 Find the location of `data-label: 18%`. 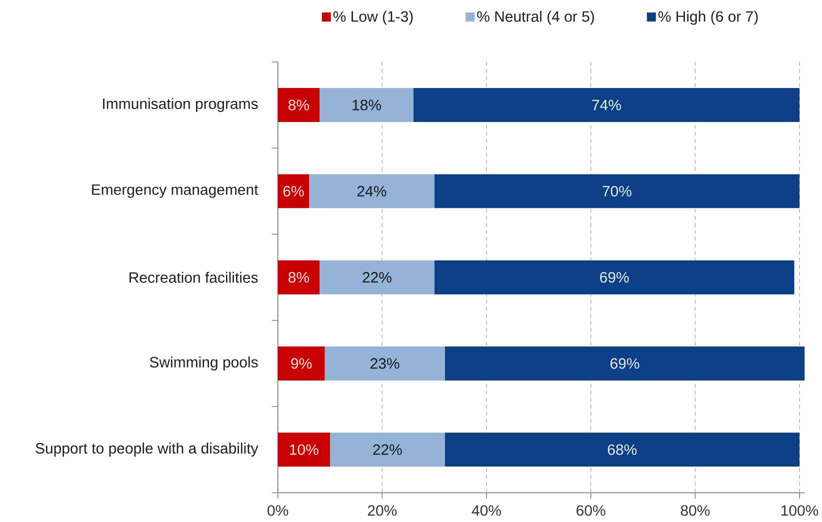

data-label: 18% is located at coordinates (366, 105).